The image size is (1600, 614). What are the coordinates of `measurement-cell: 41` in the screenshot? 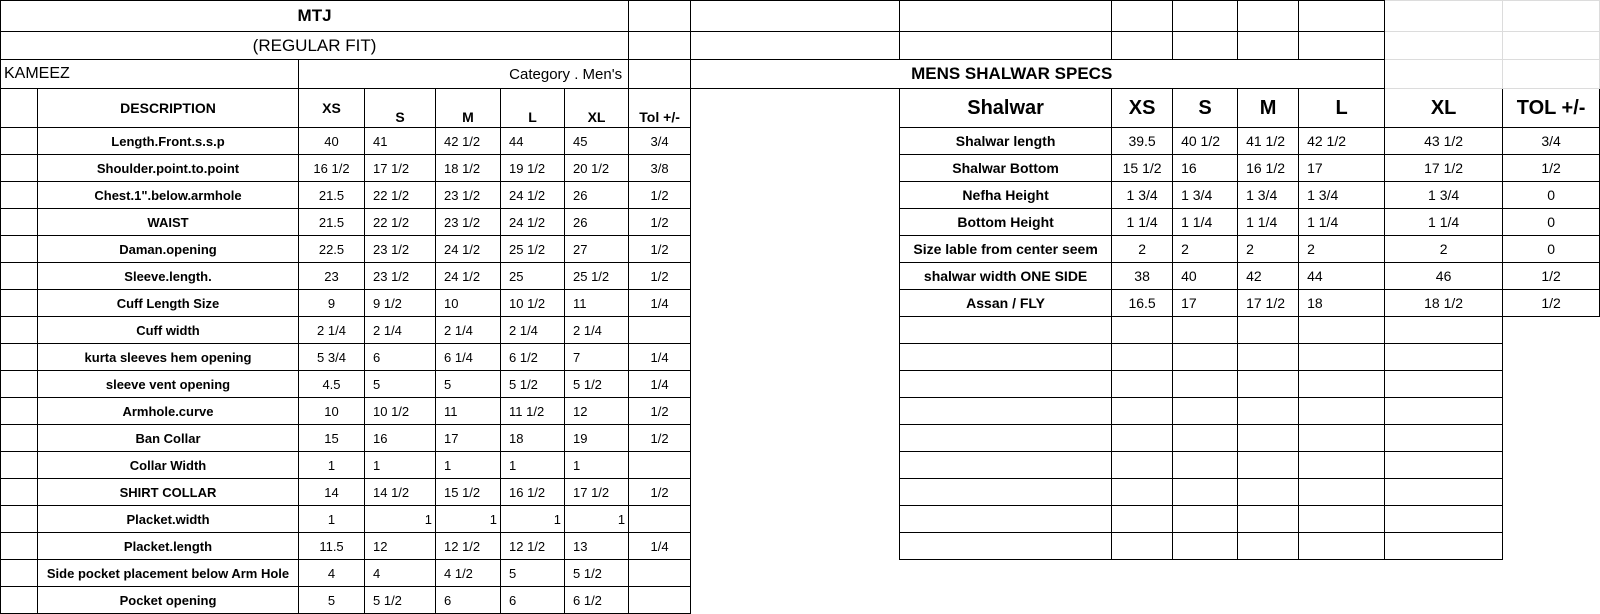 It's located at (400, 141).